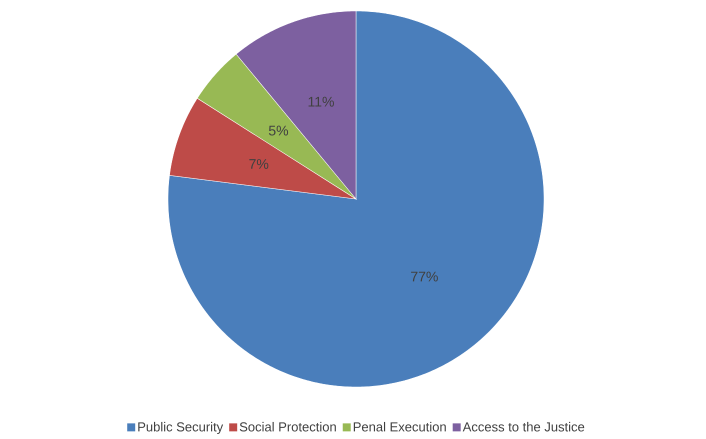  What do you see at coordinates (424, 277) in the screenshot?
I see `data-label: 77%` at bounding box center [424, 277].